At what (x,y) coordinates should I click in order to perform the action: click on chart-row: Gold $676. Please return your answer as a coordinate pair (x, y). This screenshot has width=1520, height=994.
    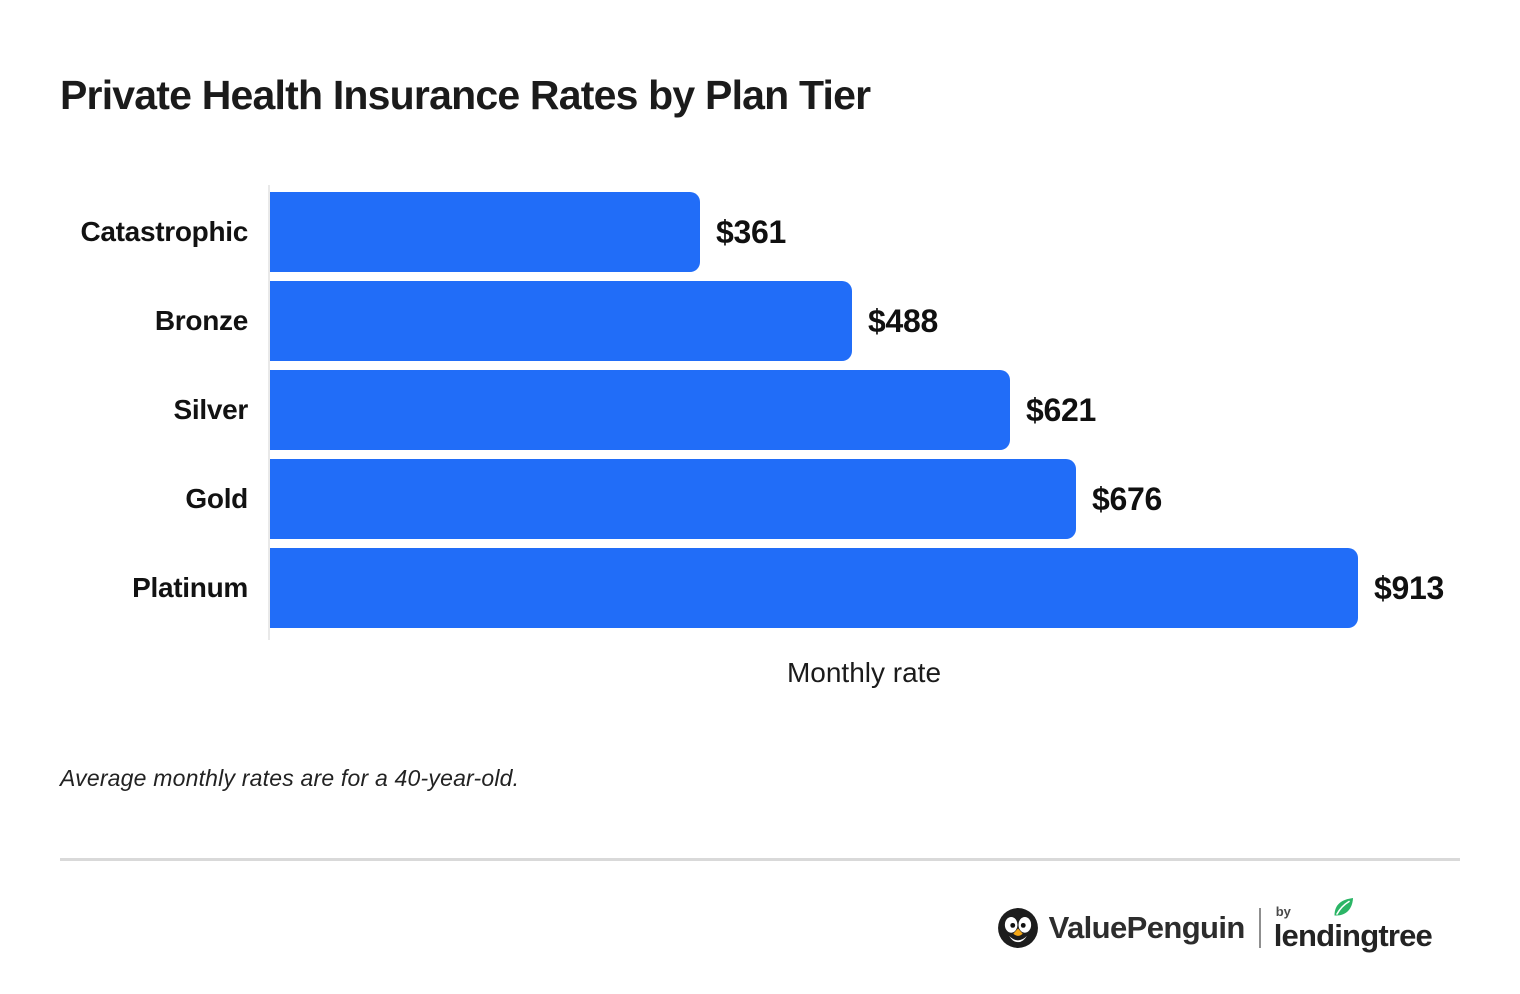
    Looking at the image, I should click on (760, 499).